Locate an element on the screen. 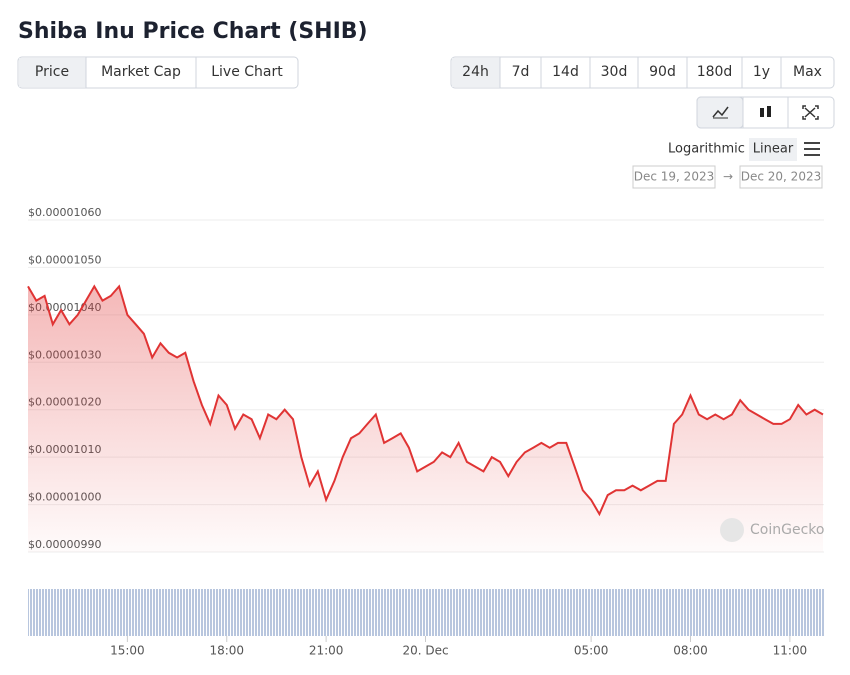 Image resolution: width=850 pixels, height=675 pixels. date-from: Dec 19, 2023 is located at coordinates (674, 177).